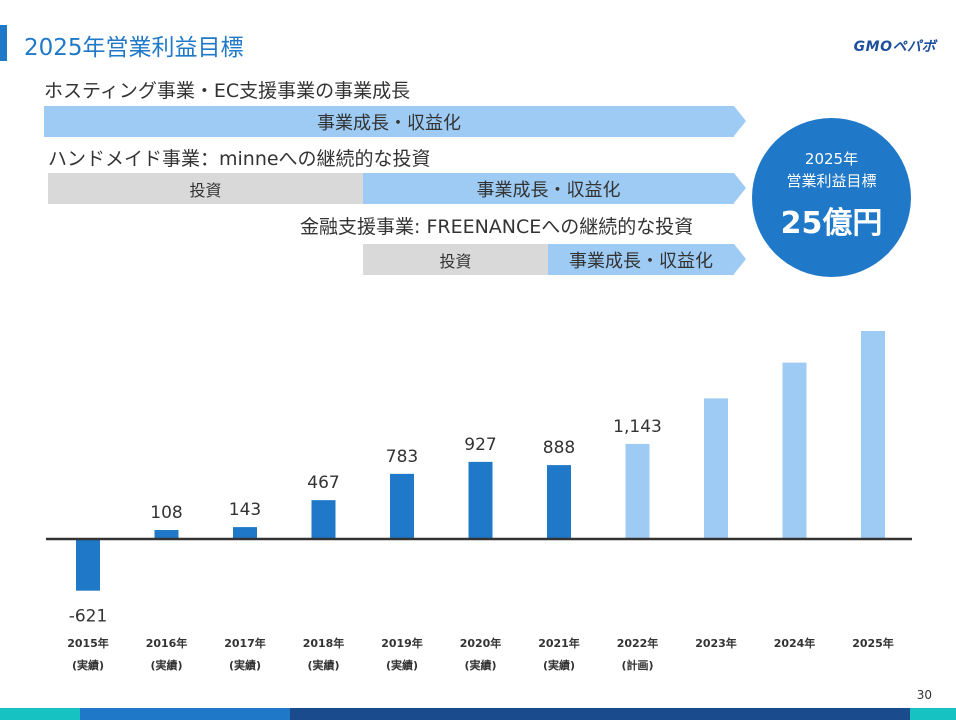 This screenshot has height=720, width=956. Describe the element at coordinates (740, 121) in the screenshot. I see `hosting-arrow-head` at that location.